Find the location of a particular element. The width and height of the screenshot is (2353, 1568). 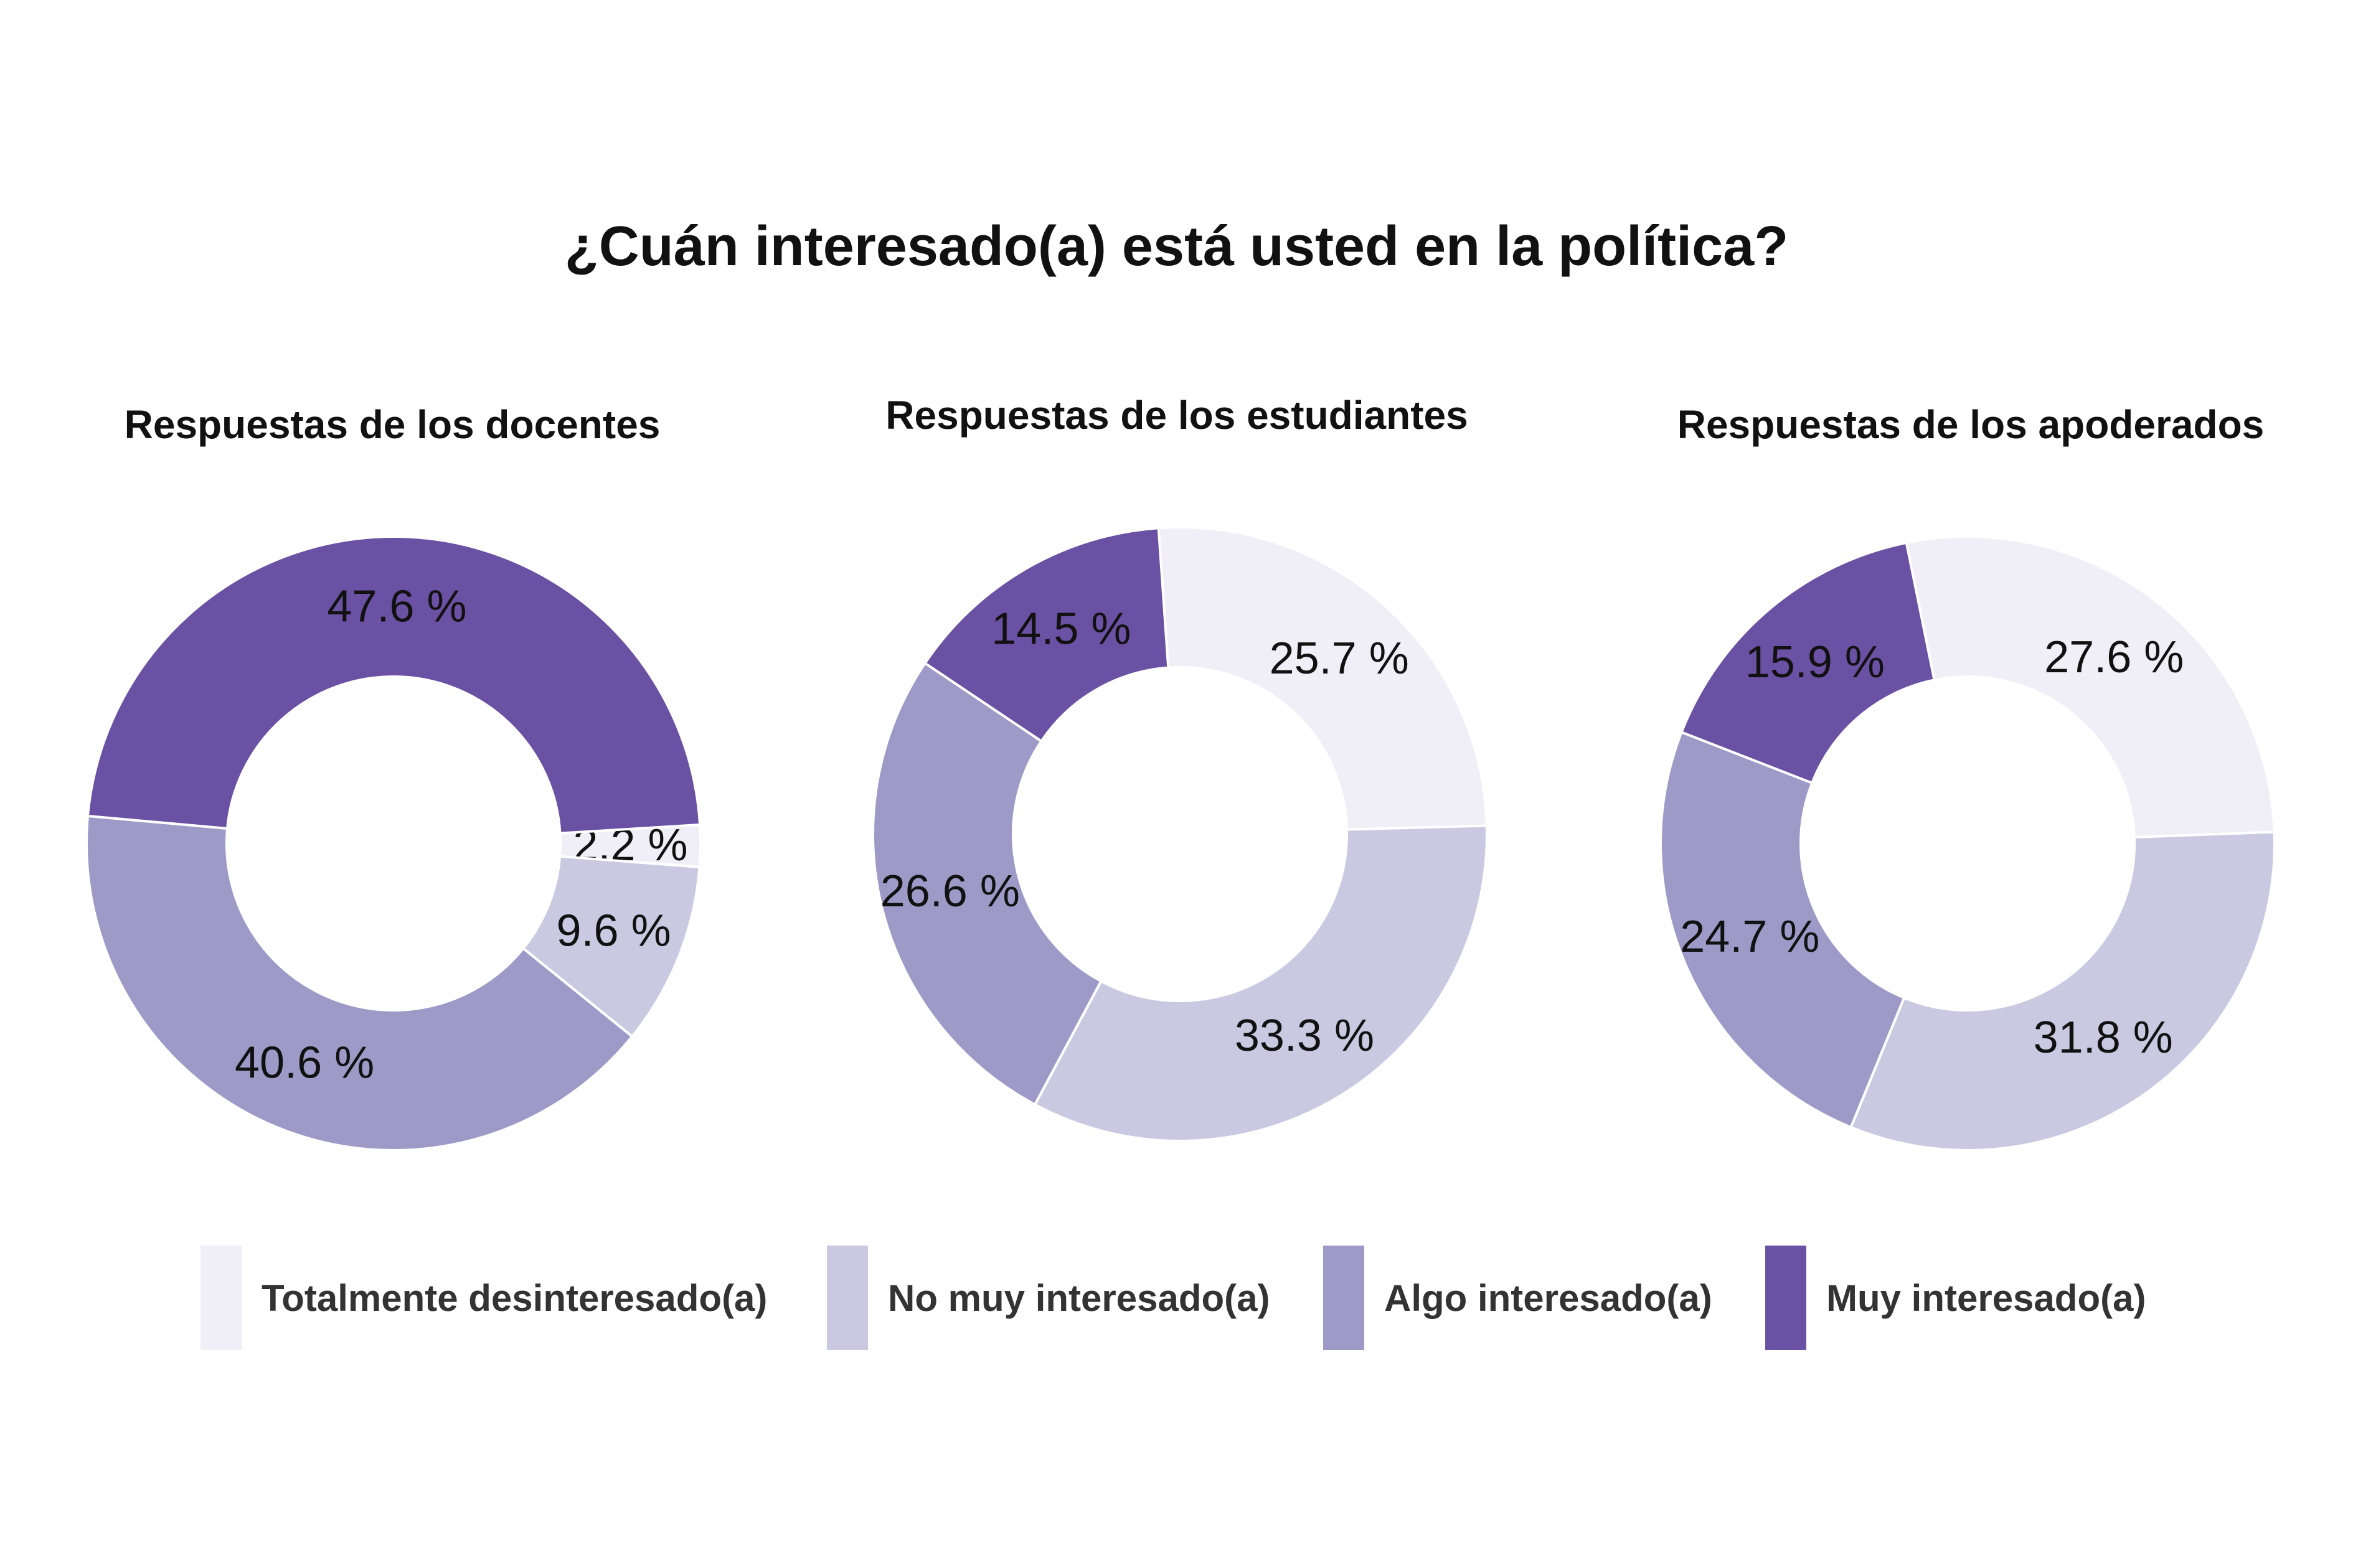

legend-item-algo-interesado: Algo interesado(a) is located at coordinates (1517, 1298).